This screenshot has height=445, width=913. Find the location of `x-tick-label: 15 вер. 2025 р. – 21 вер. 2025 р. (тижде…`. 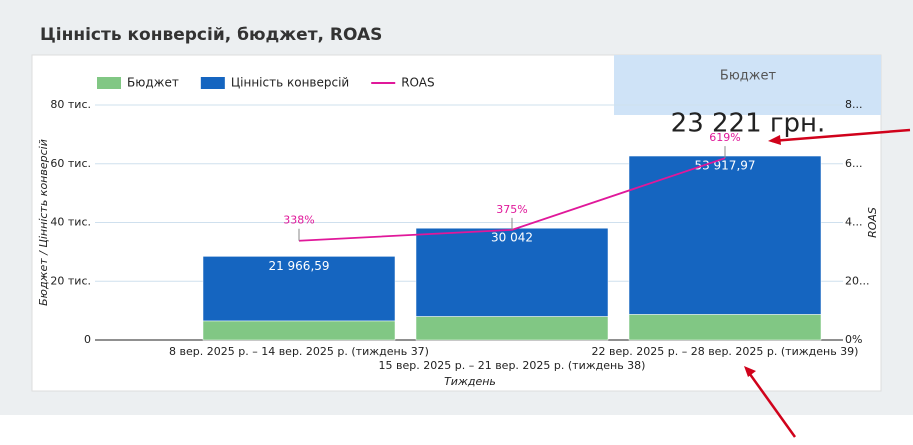

x-tick-label: 15 вер. 2025 р. – 21 вер. 2025 р. (тижде… is located at coordinates (512, 365).